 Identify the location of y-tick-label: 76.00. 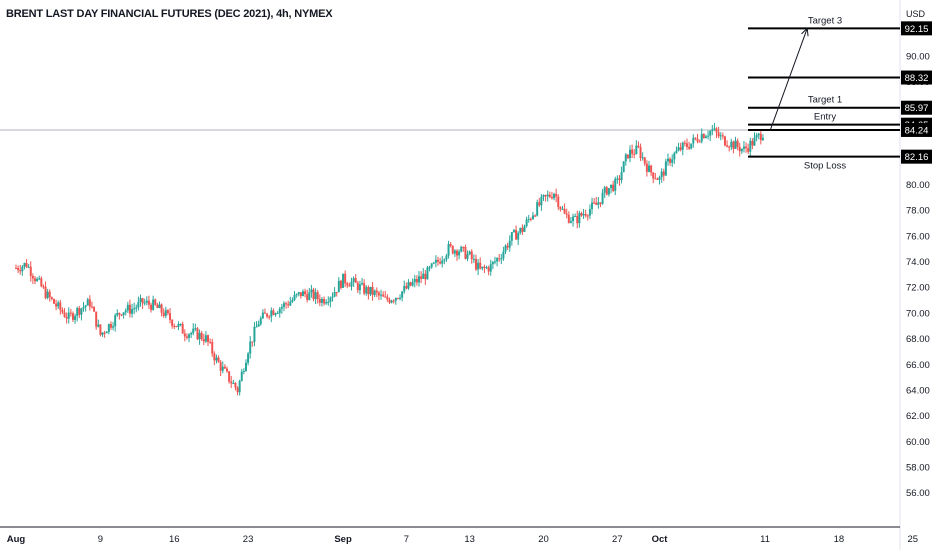
(918, 236).